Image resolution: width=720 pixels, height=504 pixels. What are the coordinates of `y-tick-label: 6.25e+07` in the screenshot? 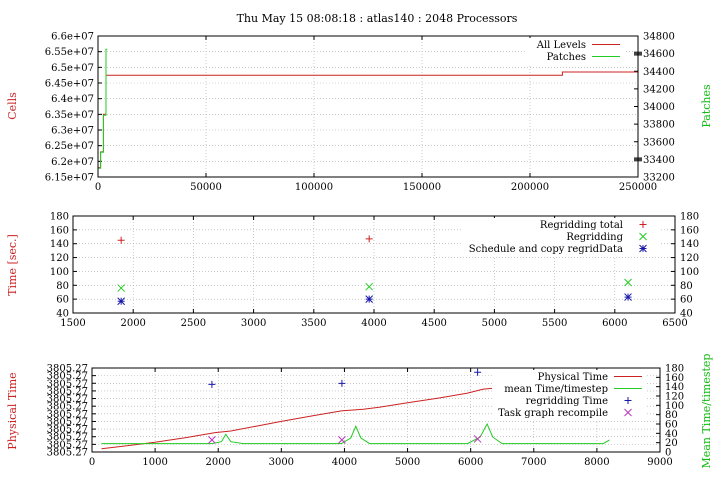 It's located at (69, 146).